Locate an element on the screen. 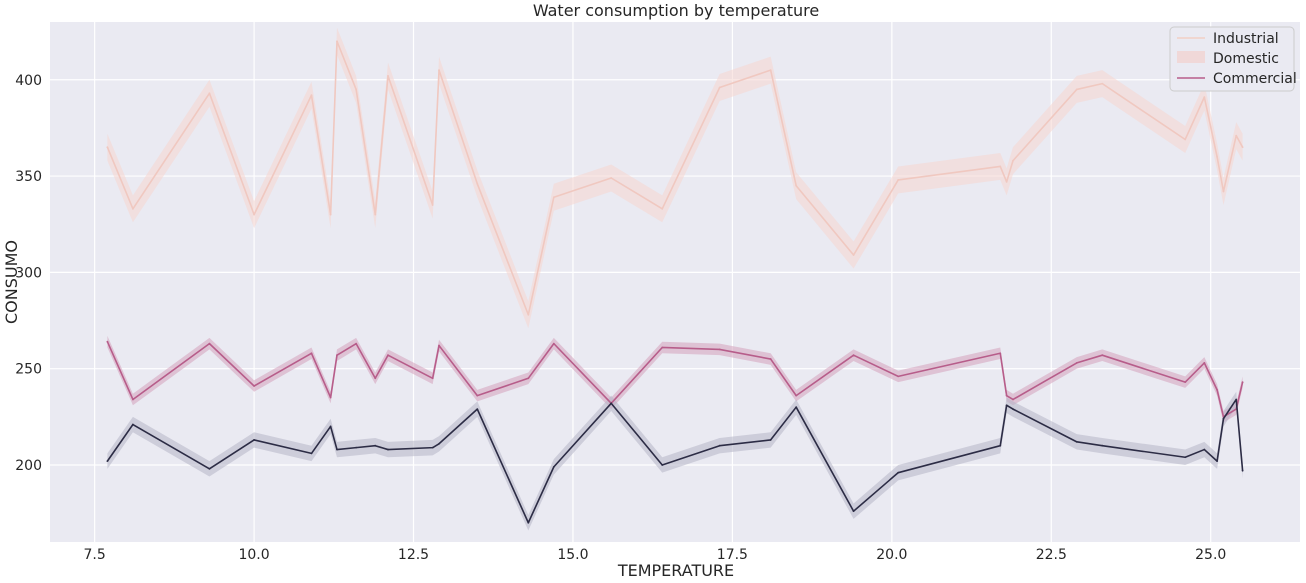 Image resolution: width=1306 pixels, height=583 pixels. y-tick-label: 300 is located at coordinates (28, 273).